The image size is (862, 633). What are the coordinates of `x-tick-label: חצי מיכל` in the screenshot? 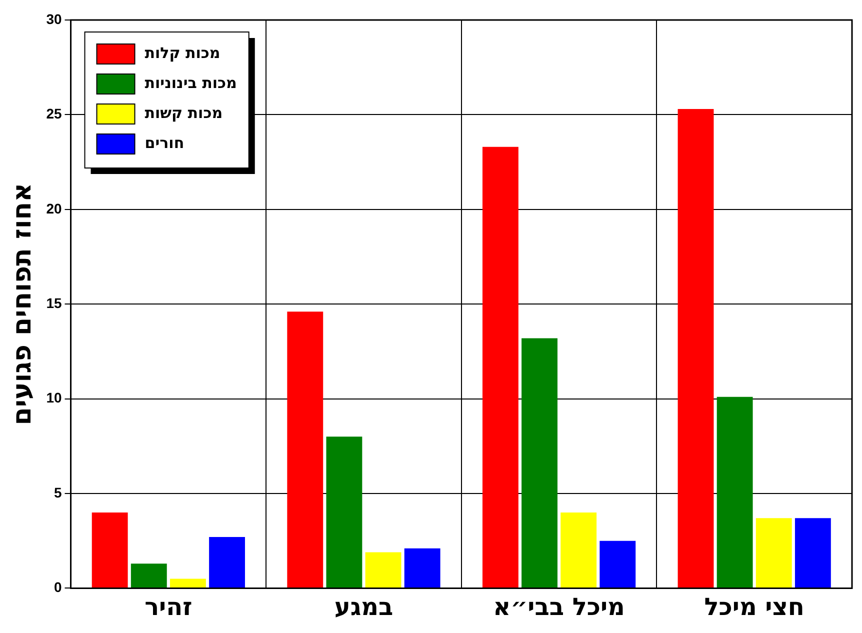 It's located at (754, 606).